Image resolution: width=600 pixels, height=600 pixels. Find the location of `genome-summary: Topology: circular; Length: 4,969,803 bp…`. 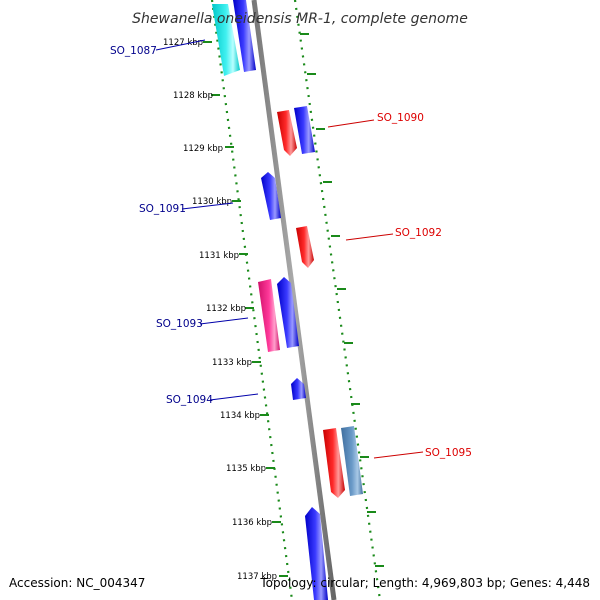

genome-summary: Topology: circular; Length: 4,969,803 bp… is located at coordinates (424, 583).